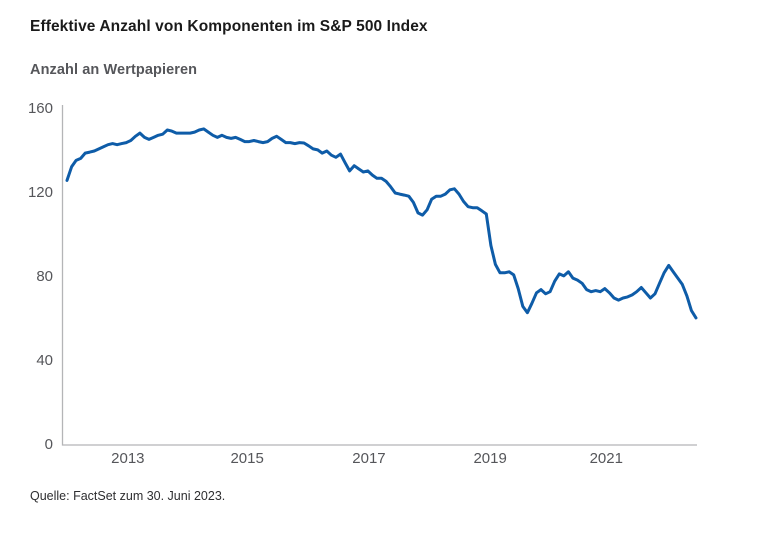 This screenshot has height=535, width=758. Describe the element at coordinates (48, 444) in the screenshot. I see `y-tick-label: 0` at that location.